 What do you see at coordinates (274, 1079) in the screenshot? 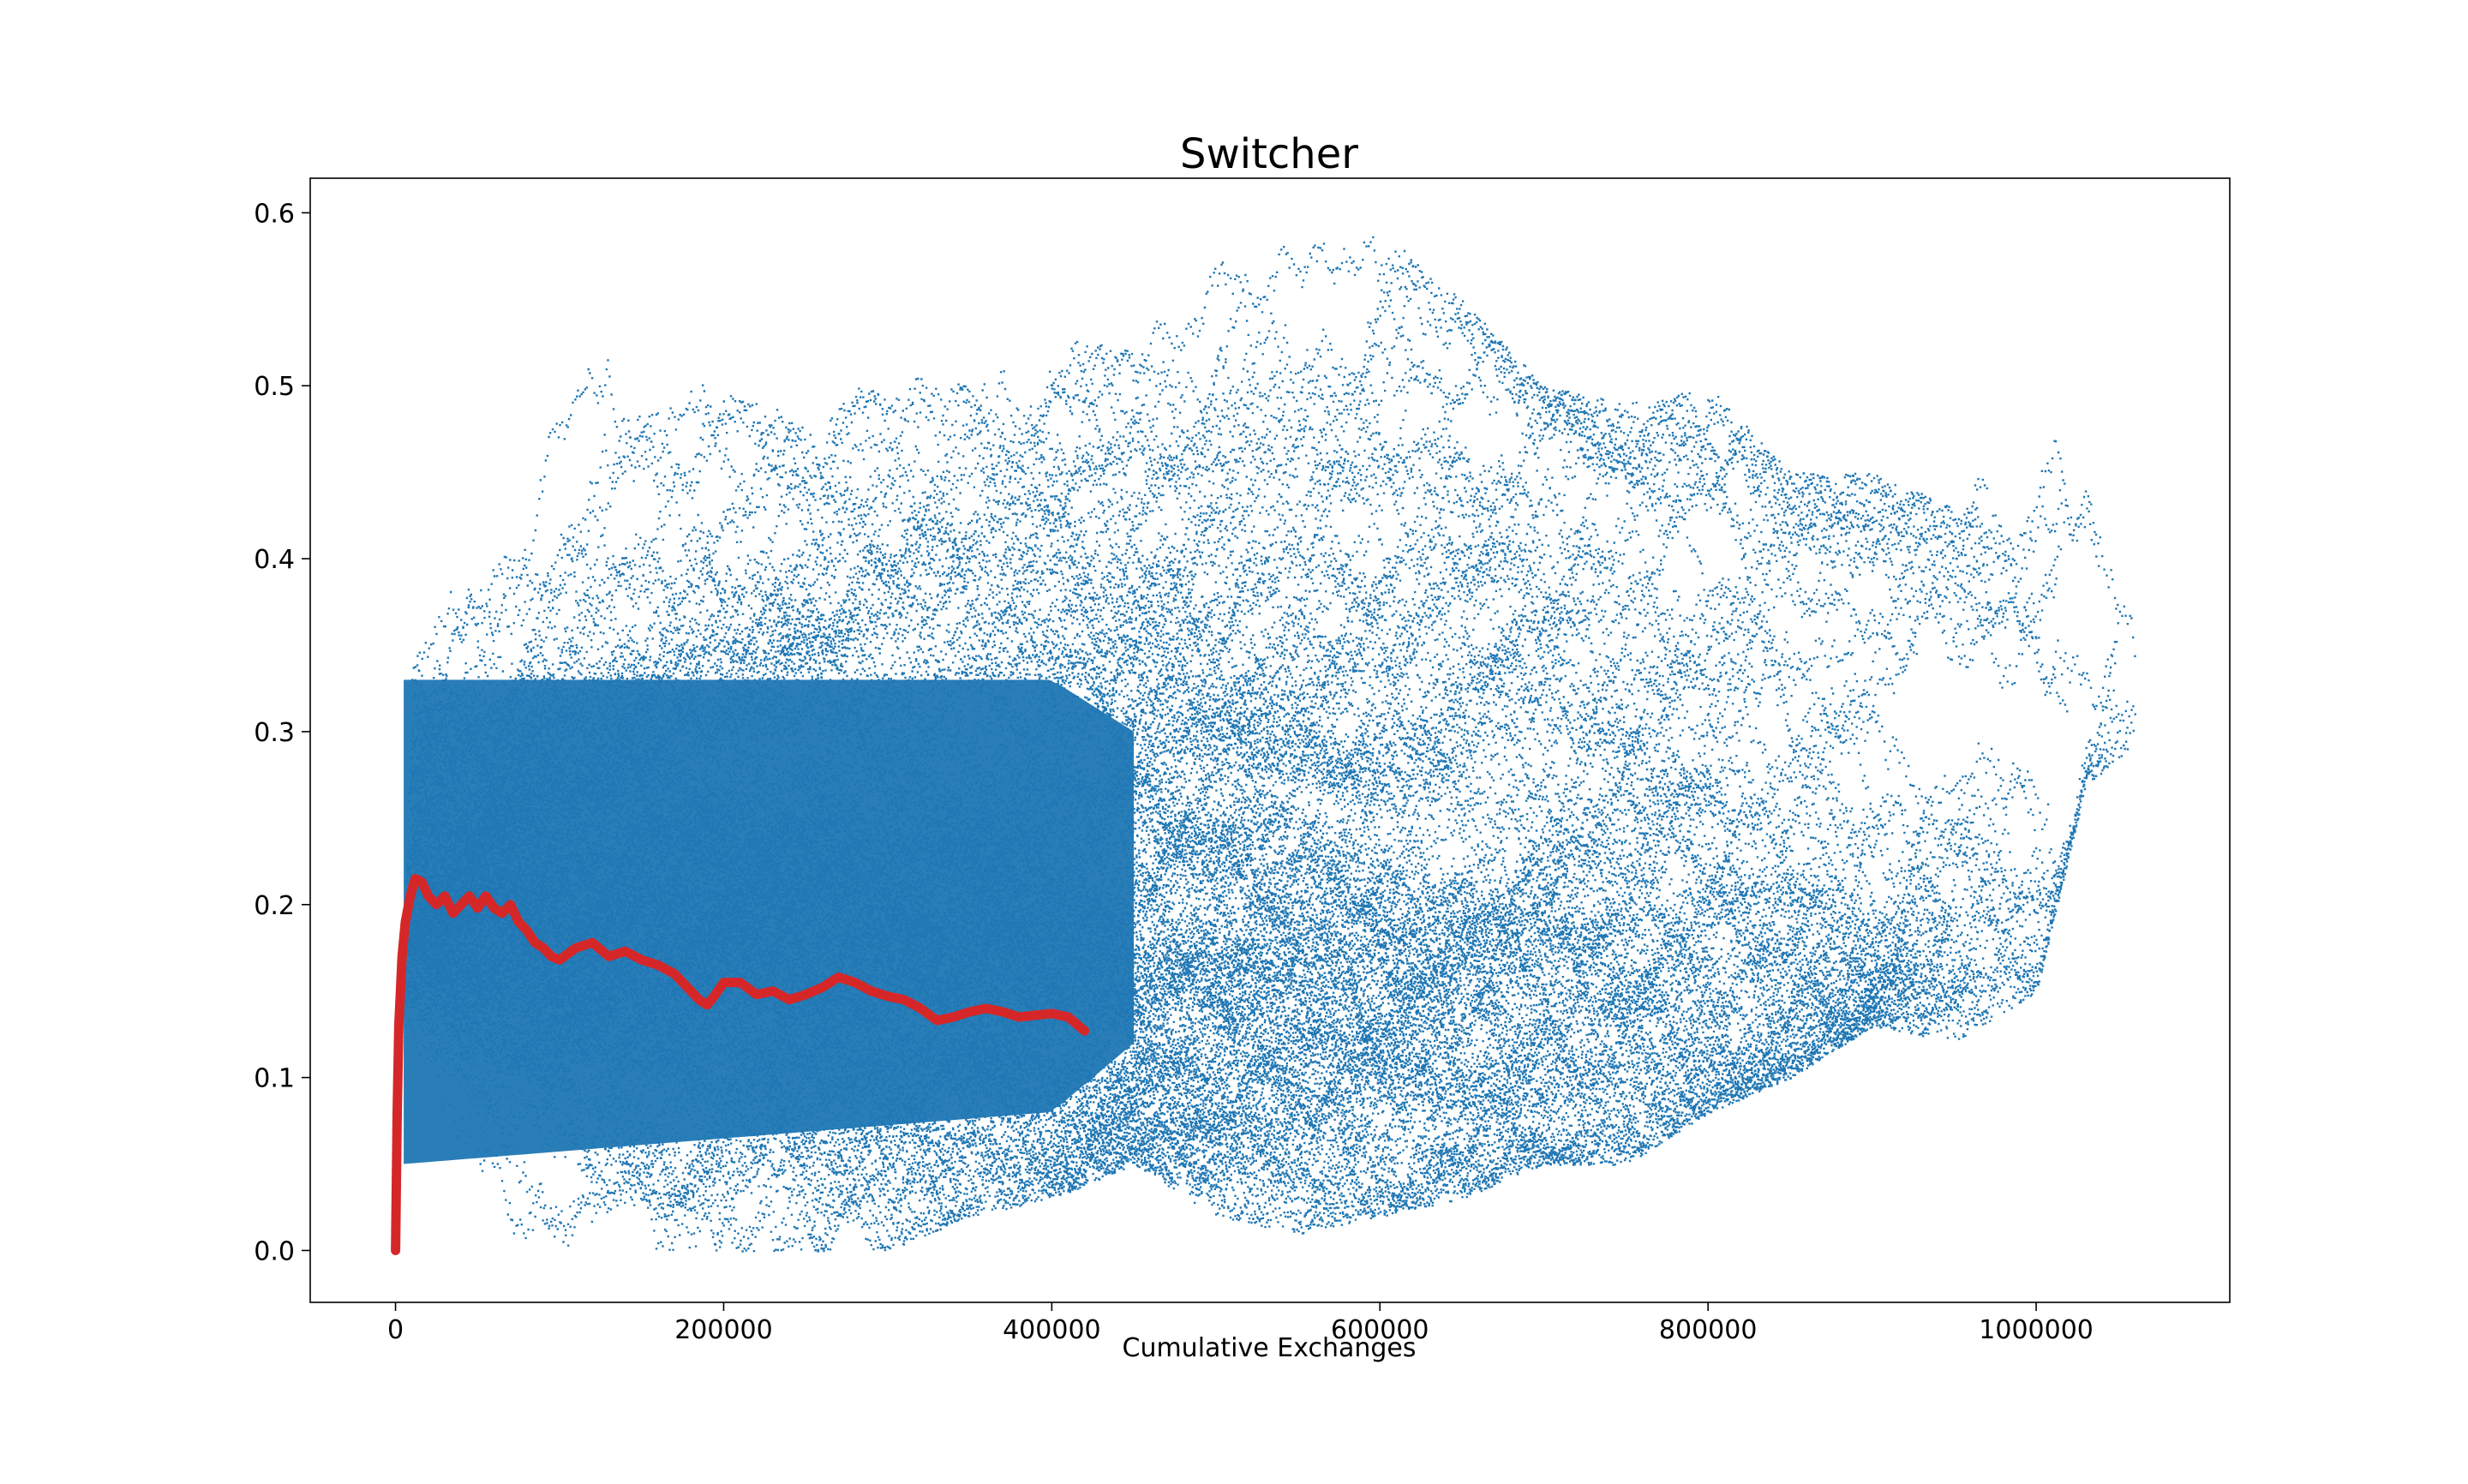
I see `y-tick-label: 0.1` at bounding box center [274, 1079].